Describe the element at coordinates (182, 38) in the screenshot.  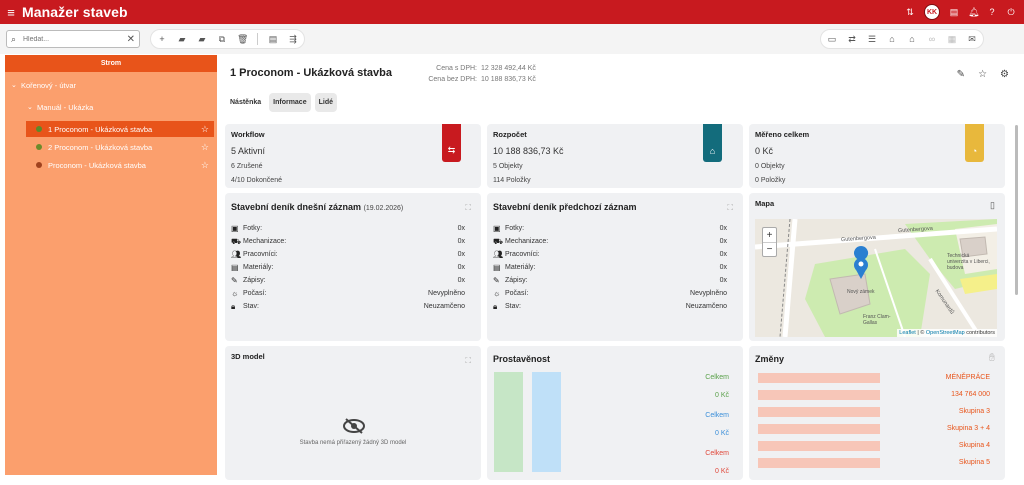
I see `add-folder-icon: ▰` at that location.